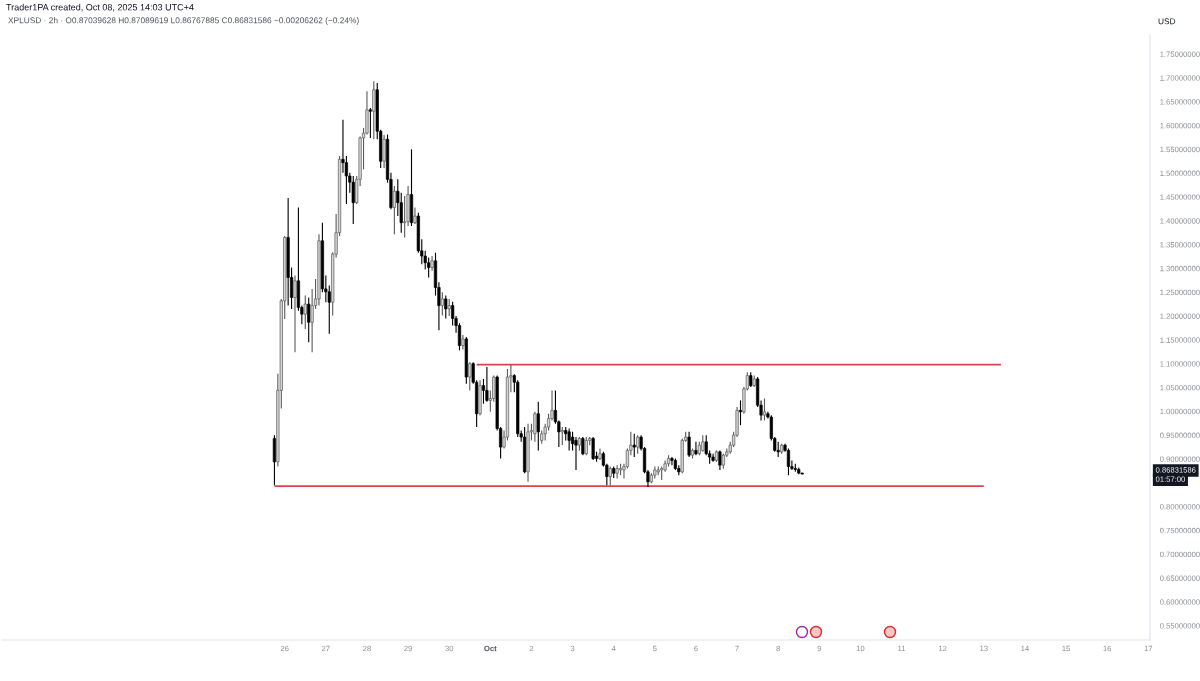 This screenshot has height=681, width=1200. Describe the element at coordinates (100, 7) in the screenshot. I see `chart-title: Trader1PA created, Oct 08, 2025 14:03 UTC+4` at that location.